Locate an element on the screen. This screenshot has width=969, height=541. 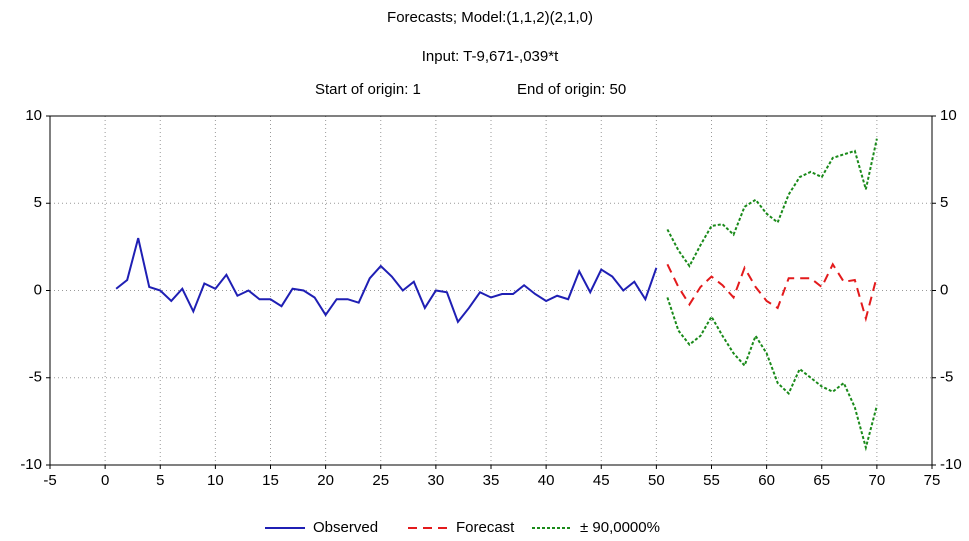
x-tick-label: 50 is located at coordinates (656, 480).